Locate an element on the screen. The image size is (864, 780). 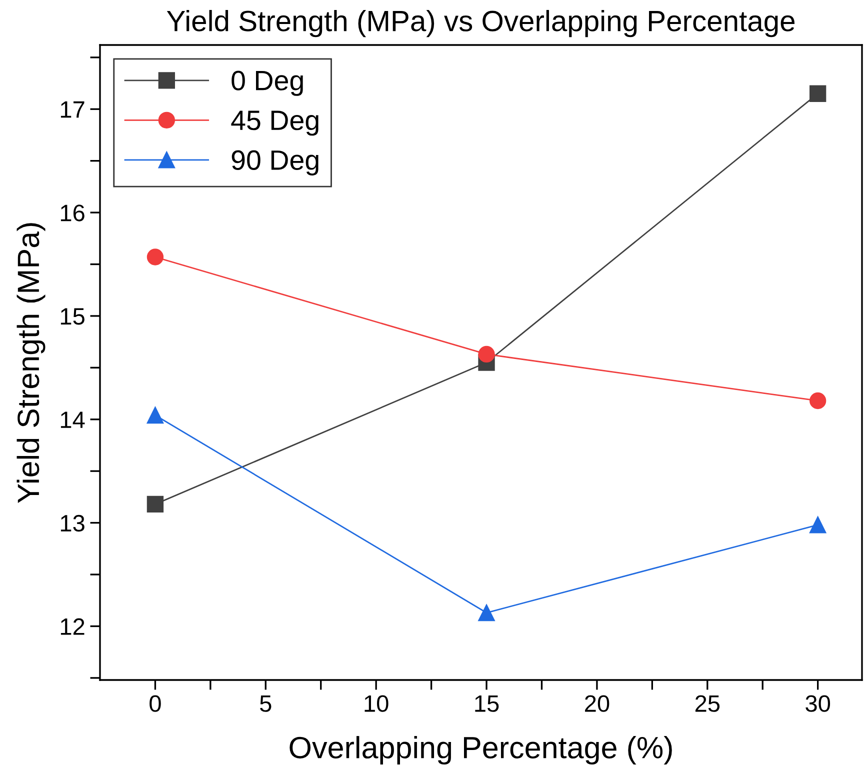
x-tick-label: 10 is located at coordinates (376, 703).